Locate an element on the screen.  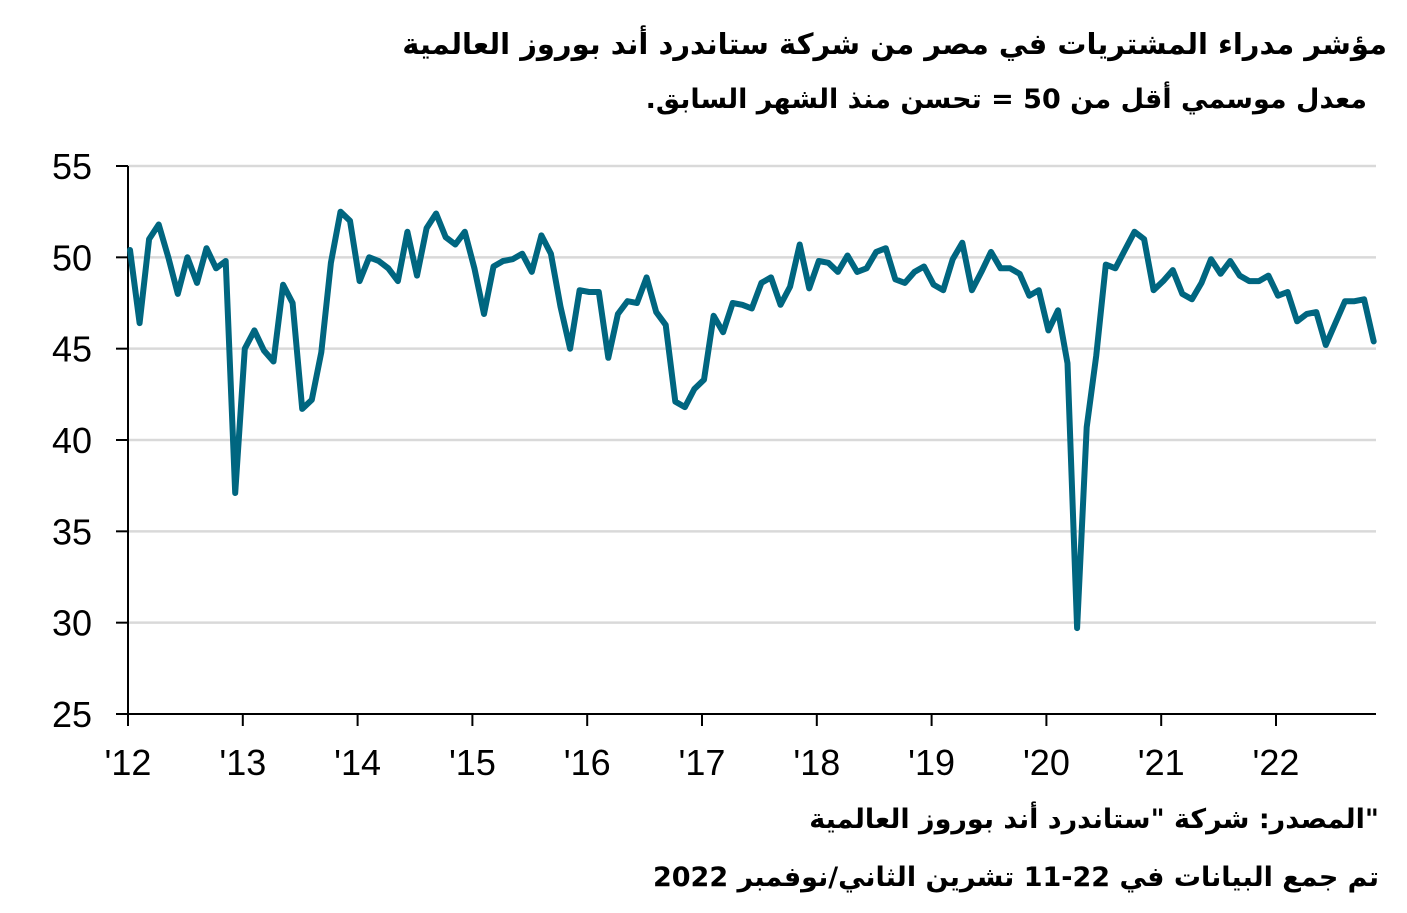
x-tick-label: '13 is located at coordinates (242, 762).